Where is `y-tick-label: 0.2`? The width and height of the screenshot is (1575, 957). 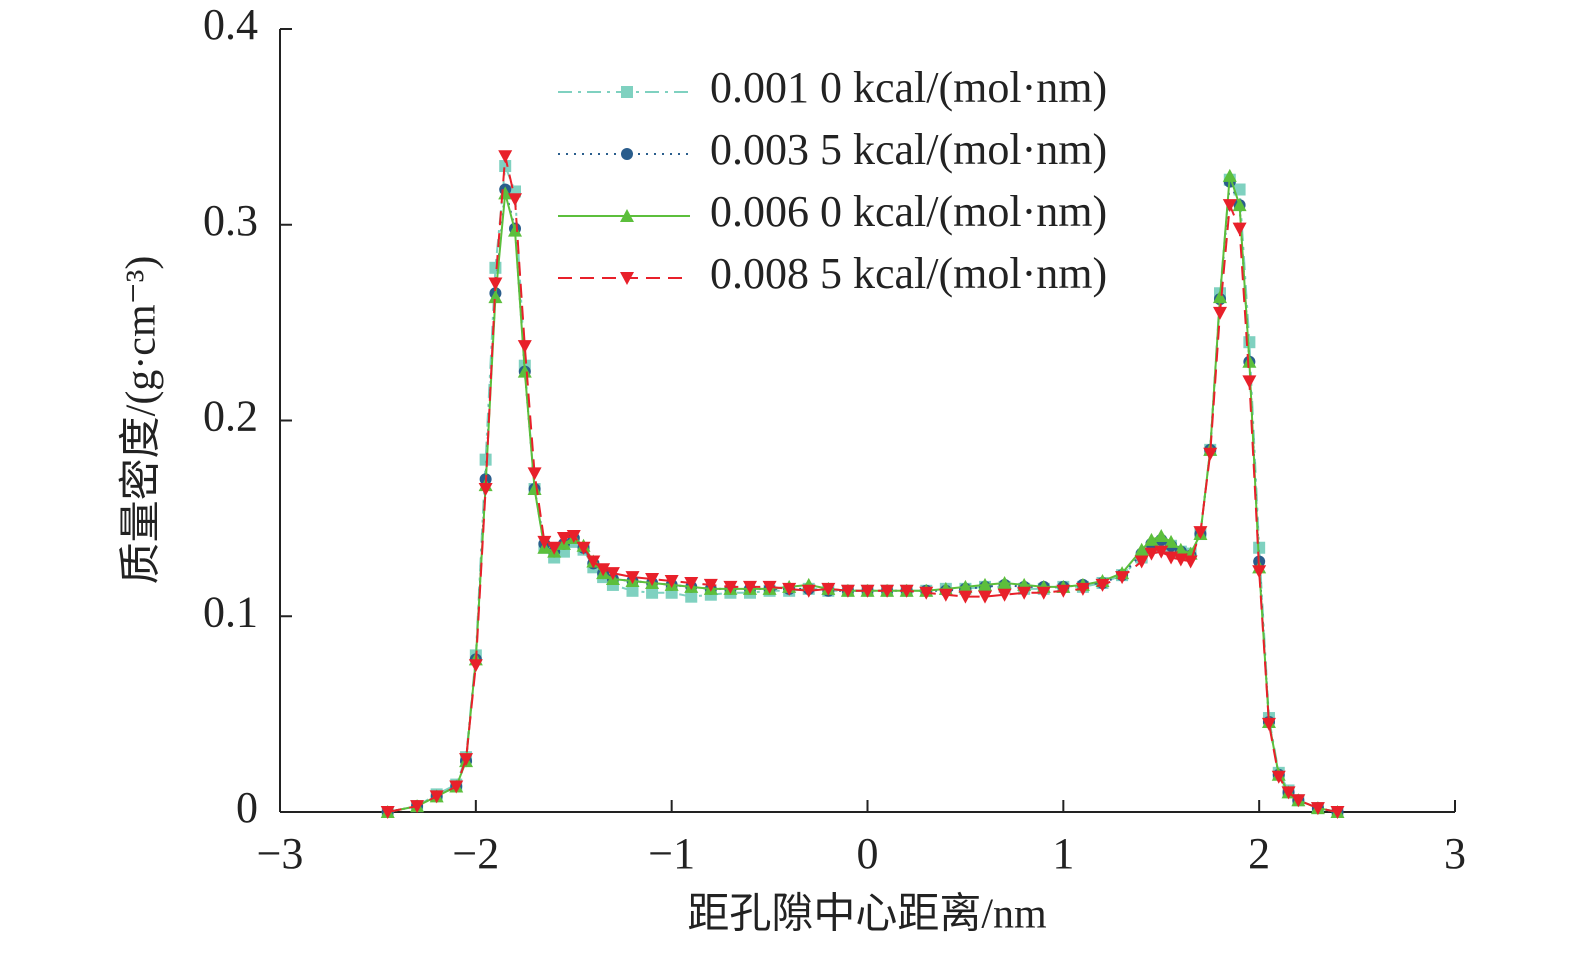 y-tick-label: 0.2 is located at coordinates (230, 416).